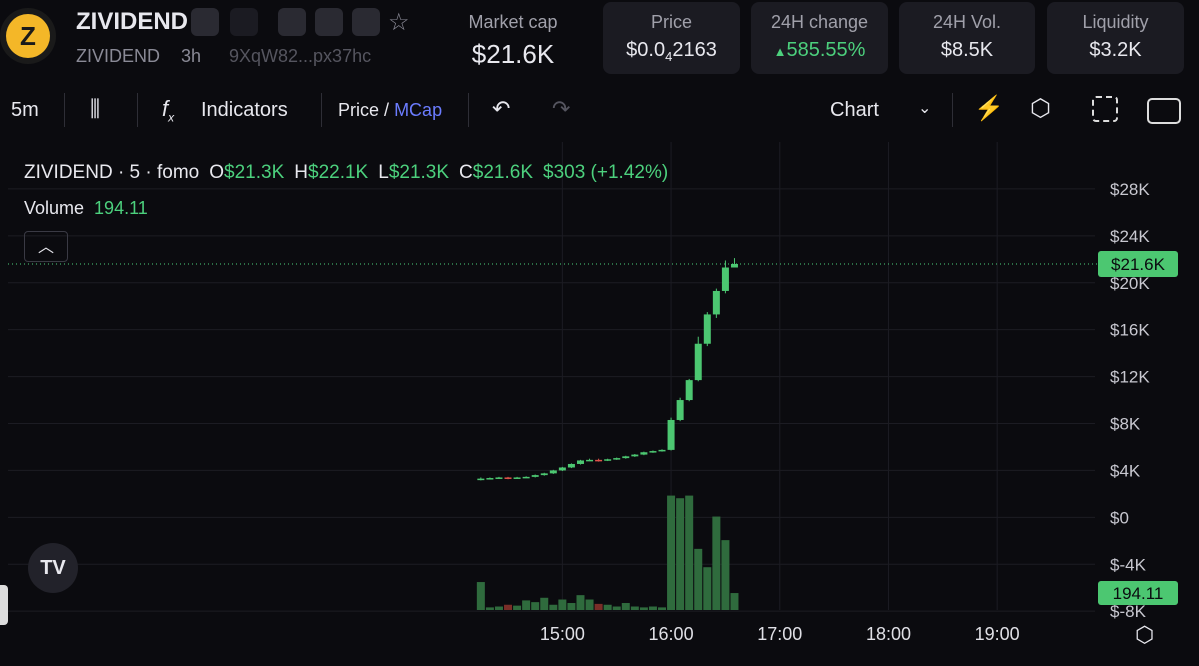  I want to click on token-address: 9XqW82...px37hc, so click(300, 56).